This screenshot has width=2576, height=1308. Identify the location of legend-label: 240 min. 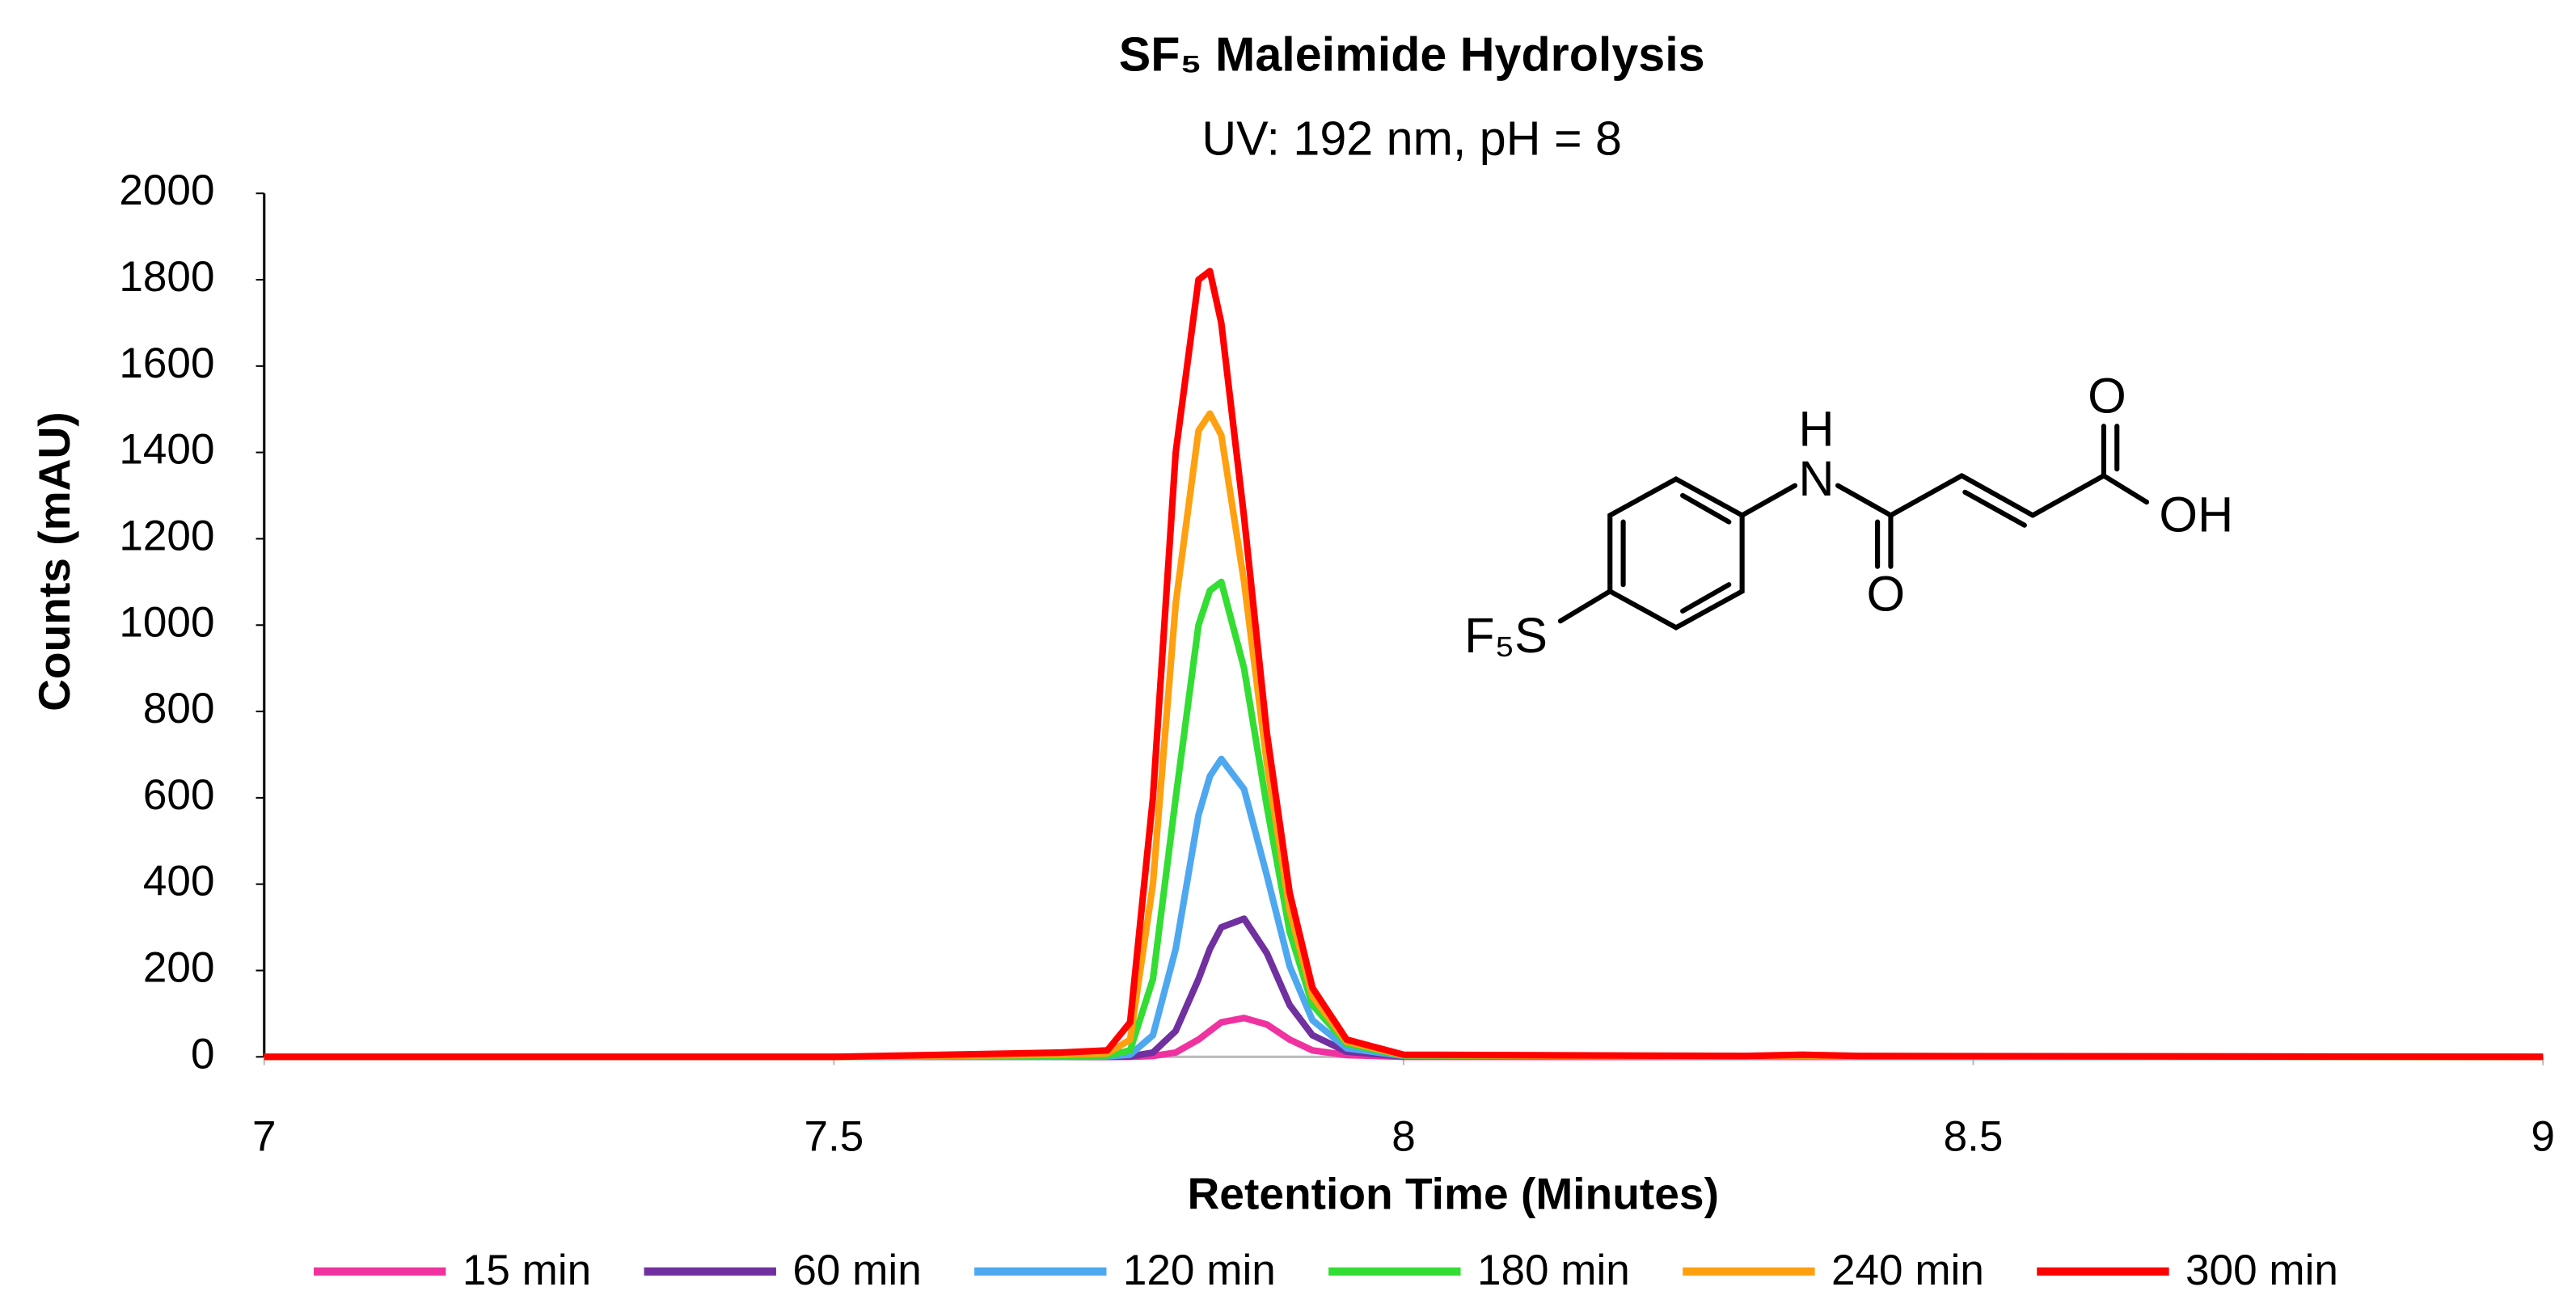
(1907, 1270).